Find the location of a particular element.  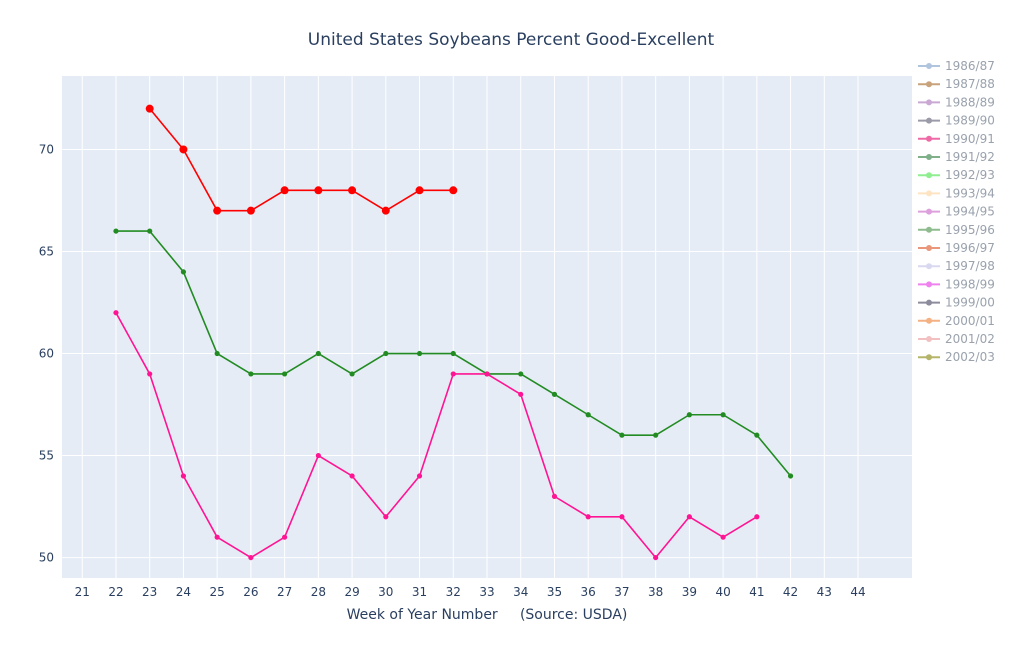

legend-item: 1986/87 is located at coordinates (956, 66).